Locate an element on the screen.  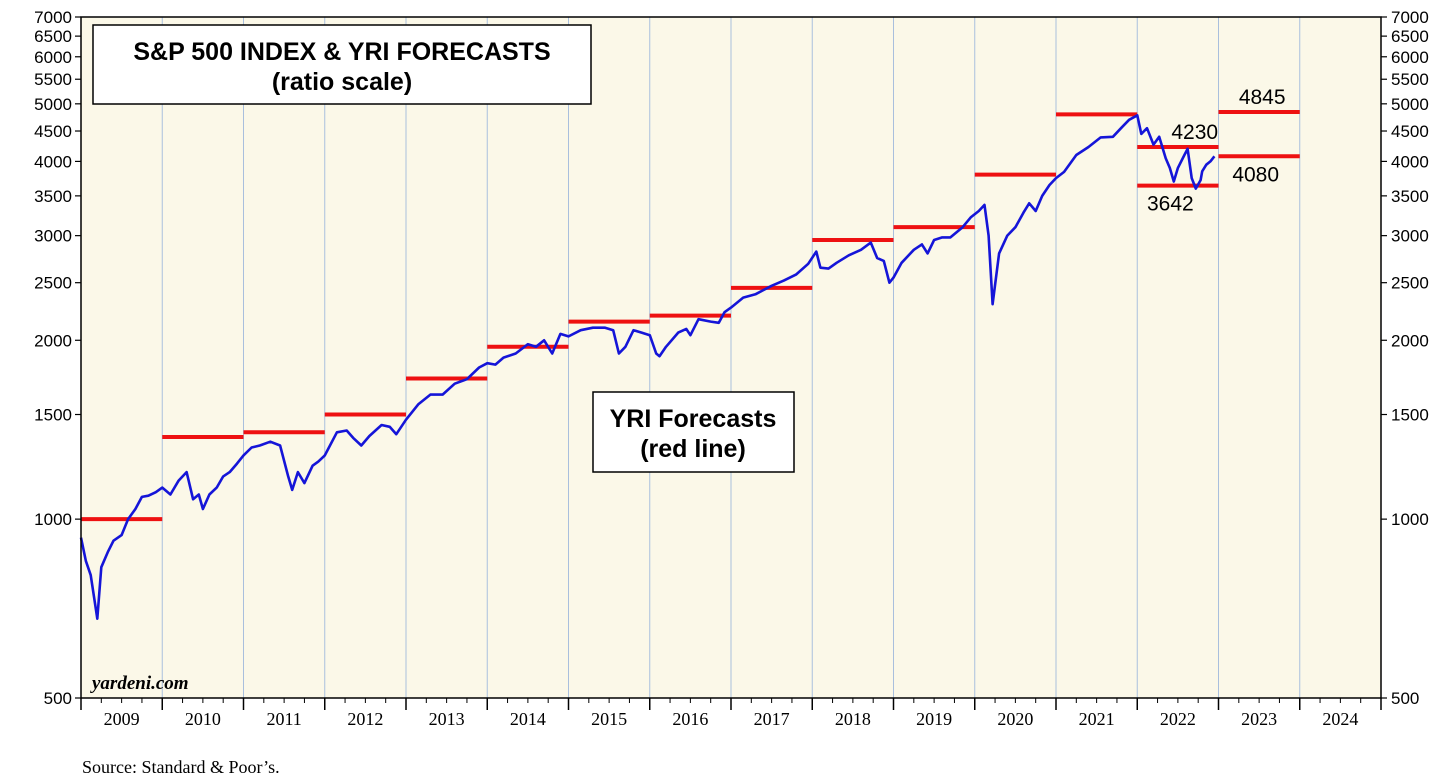
forecast-value-label: 4080 is located at coordinates (1255, 174).